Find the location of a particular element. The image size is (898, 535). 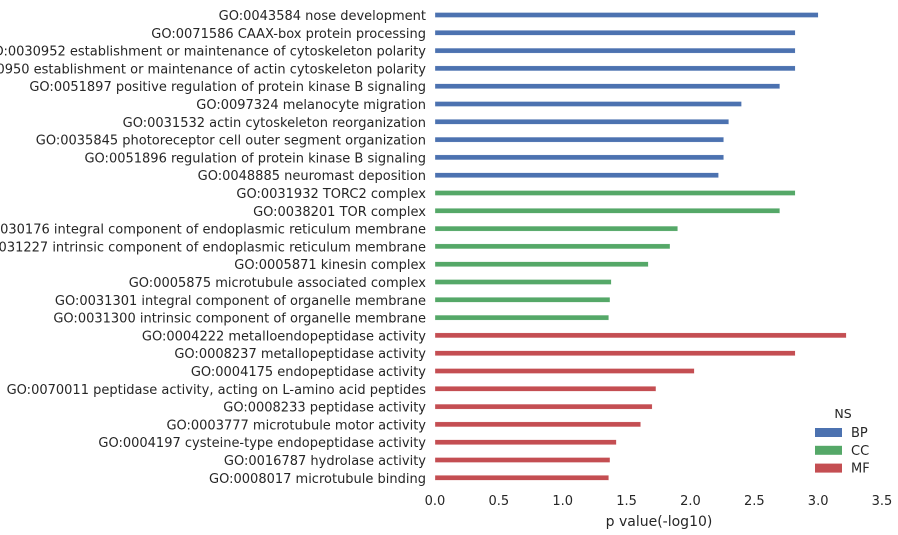

x-axis-label: p value(-log10) is located at coordinates (659, 522).